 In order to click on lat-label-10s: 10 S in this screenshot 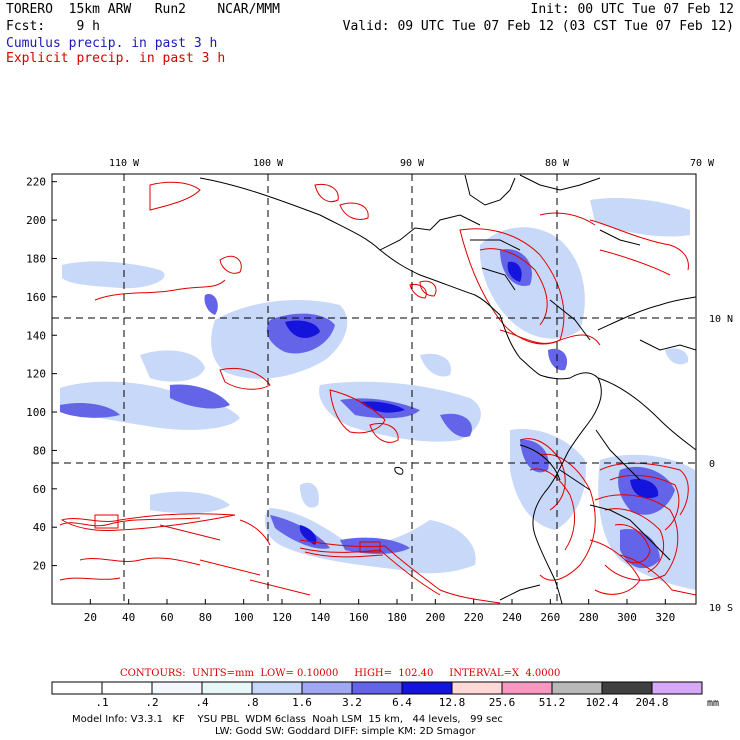, I will do `click(721, 608)`.